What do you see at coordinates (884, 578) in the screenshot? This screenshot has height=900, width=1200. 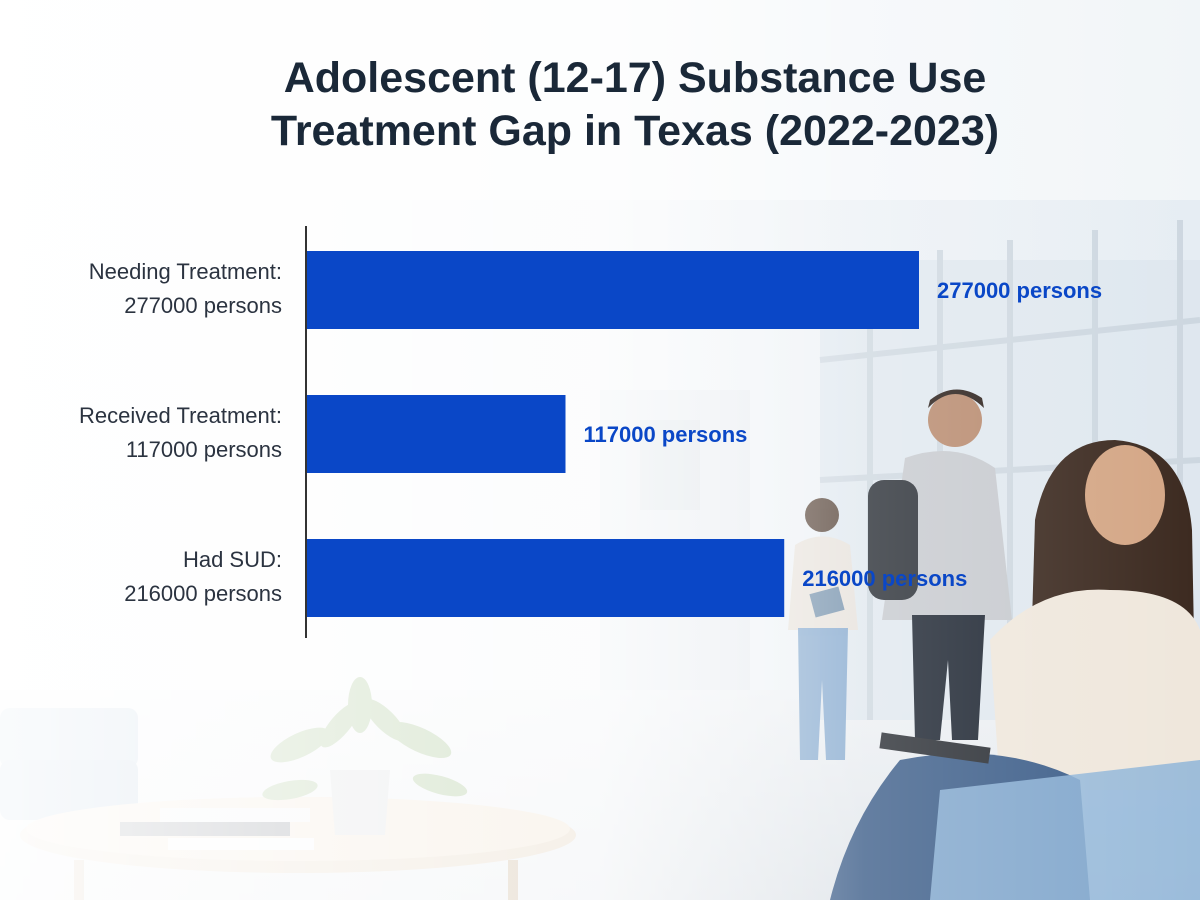 I see `value-label-2: 216000 persons` at bounding box center [884, 578].